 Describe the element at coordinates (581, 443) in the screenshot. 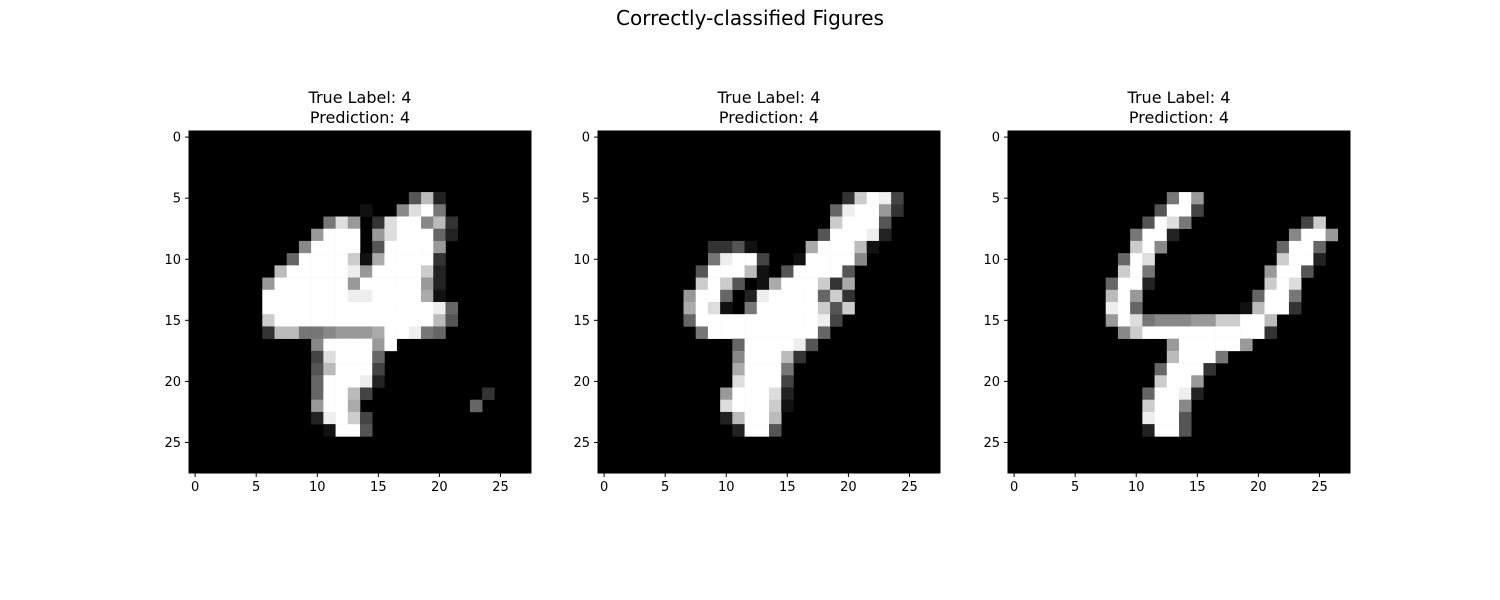

I see `y-tick-label: 25` at that location.